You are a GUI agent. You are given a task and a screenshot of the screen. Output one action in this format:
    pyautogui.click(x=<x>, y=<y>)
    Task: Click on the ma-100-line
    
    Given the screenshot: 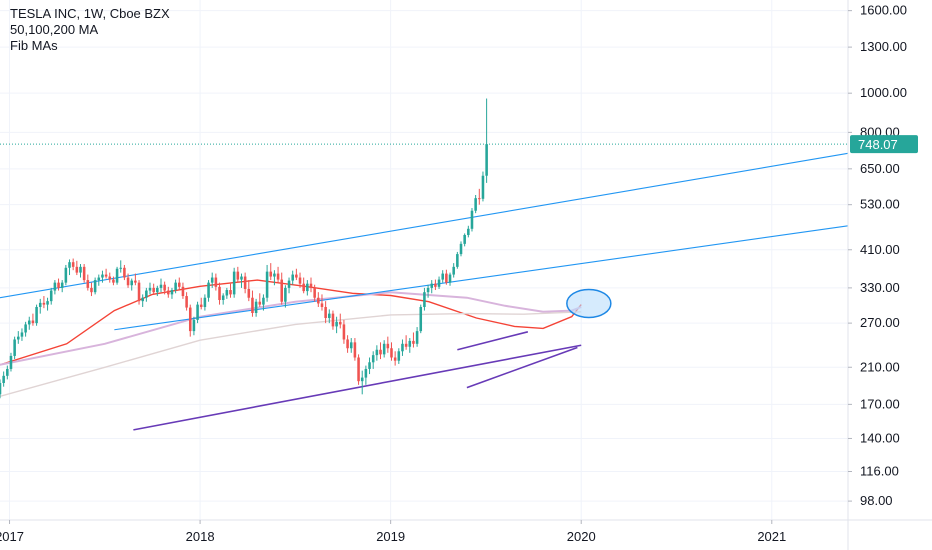 What is the action you would take?
    pyautogui.click(x=291, y=328)
    